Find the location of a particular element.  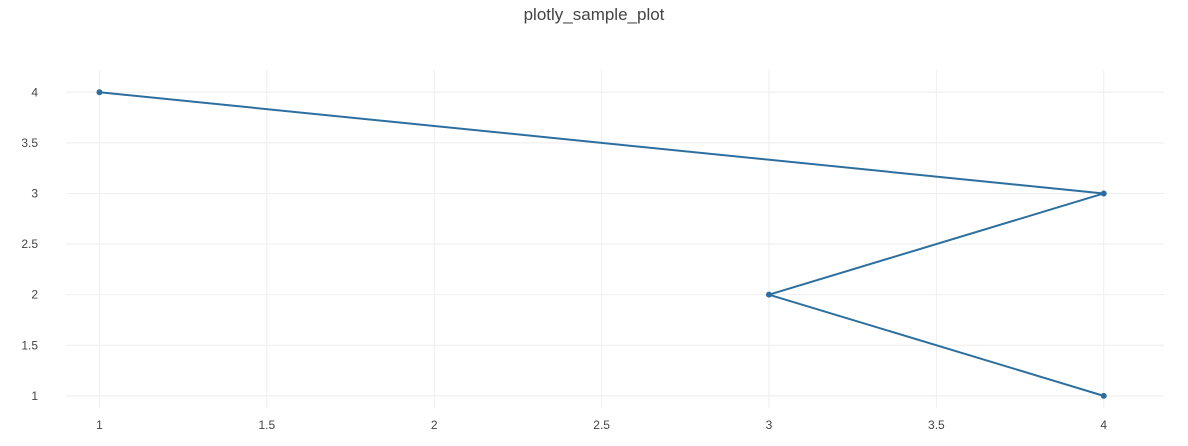

x-tick-label-4: 3 is located at coordinates (769, 425).